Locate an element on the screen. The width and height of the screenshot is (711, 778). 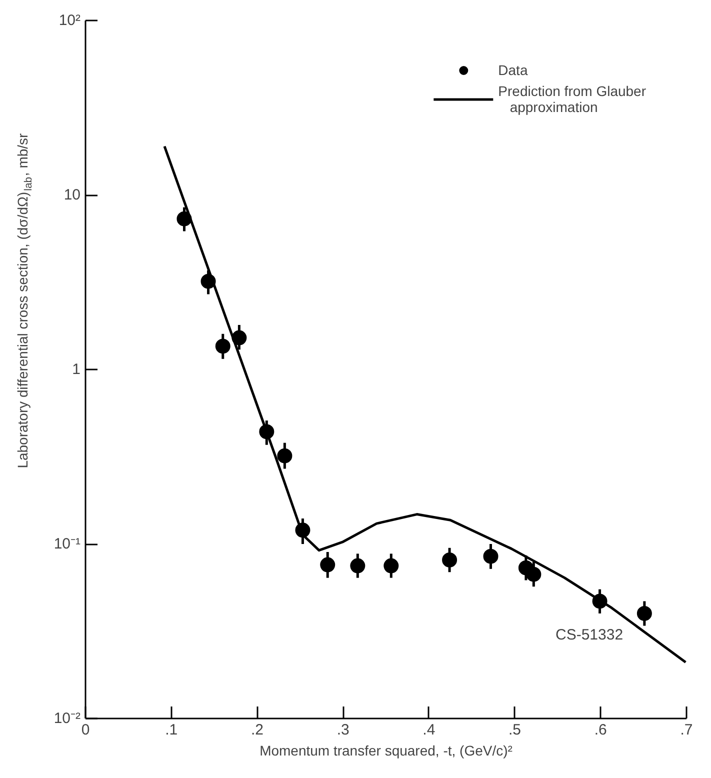
y-tick-label: 1 is located at coordinates (76, 369).